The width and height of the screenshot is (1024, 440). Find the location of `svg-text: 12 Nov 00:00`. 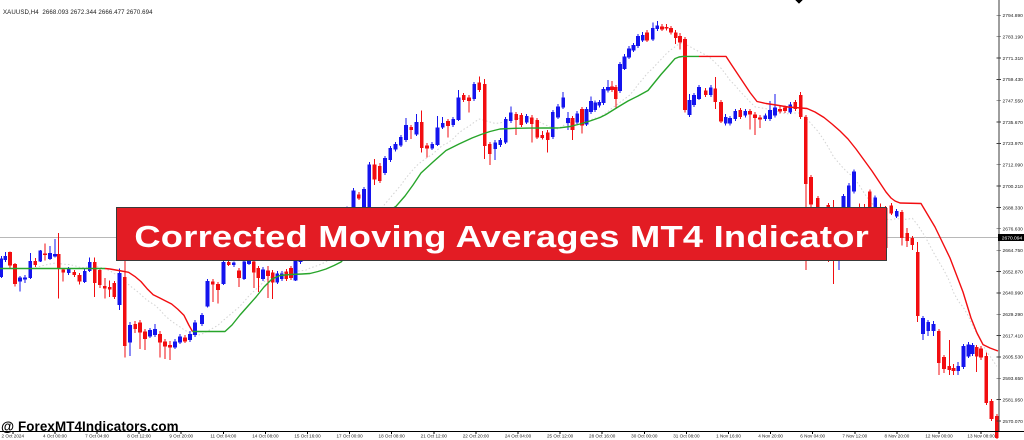

svg-text: 12 Nov 00:00 is located at coordinates (939, 436).